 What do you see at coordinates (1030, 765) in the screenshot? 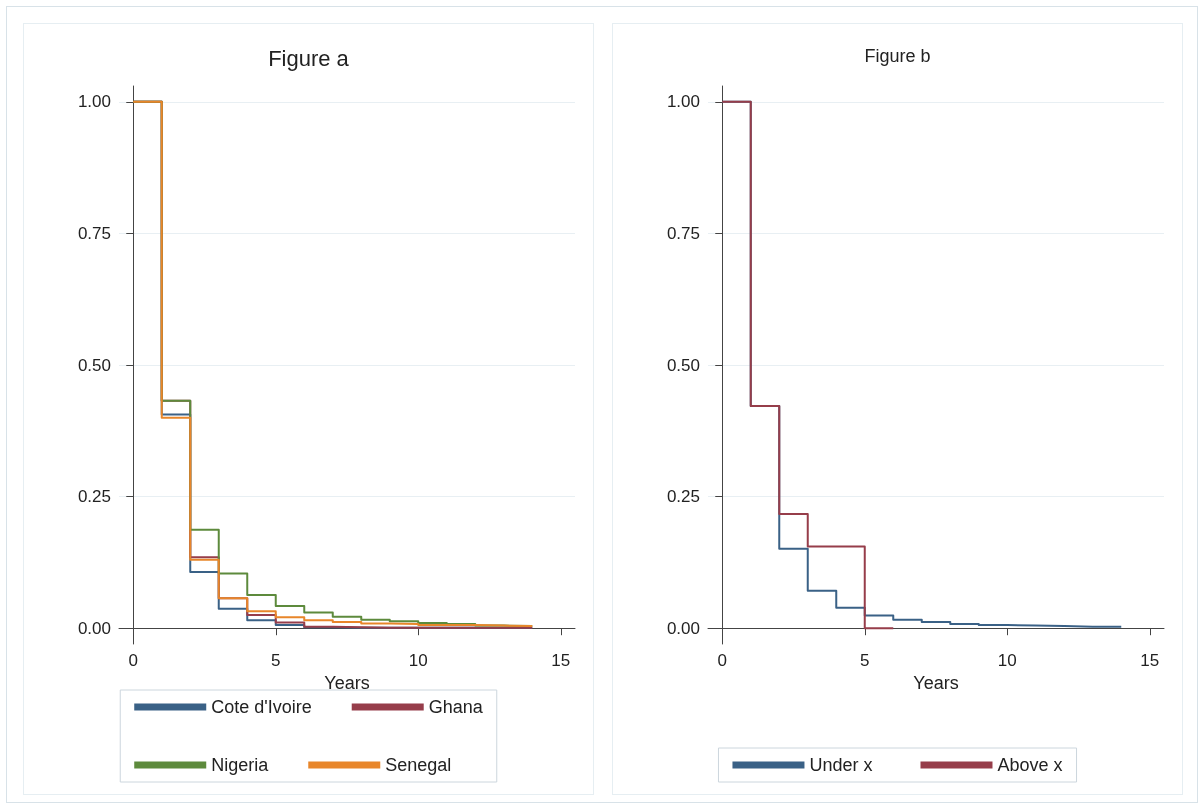
I see `legend-label: Above x` at bounding box center [1030, 765].